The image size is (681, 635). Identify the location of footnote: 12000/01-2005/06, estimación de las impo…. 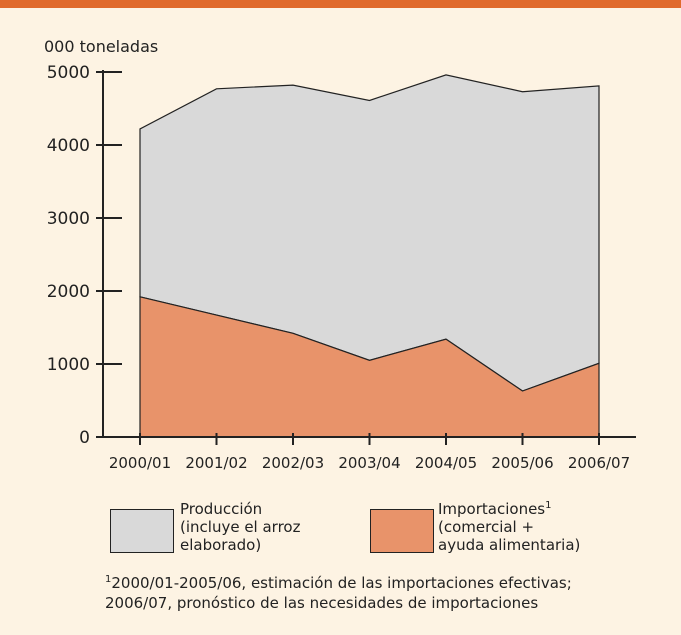
(338, 593).